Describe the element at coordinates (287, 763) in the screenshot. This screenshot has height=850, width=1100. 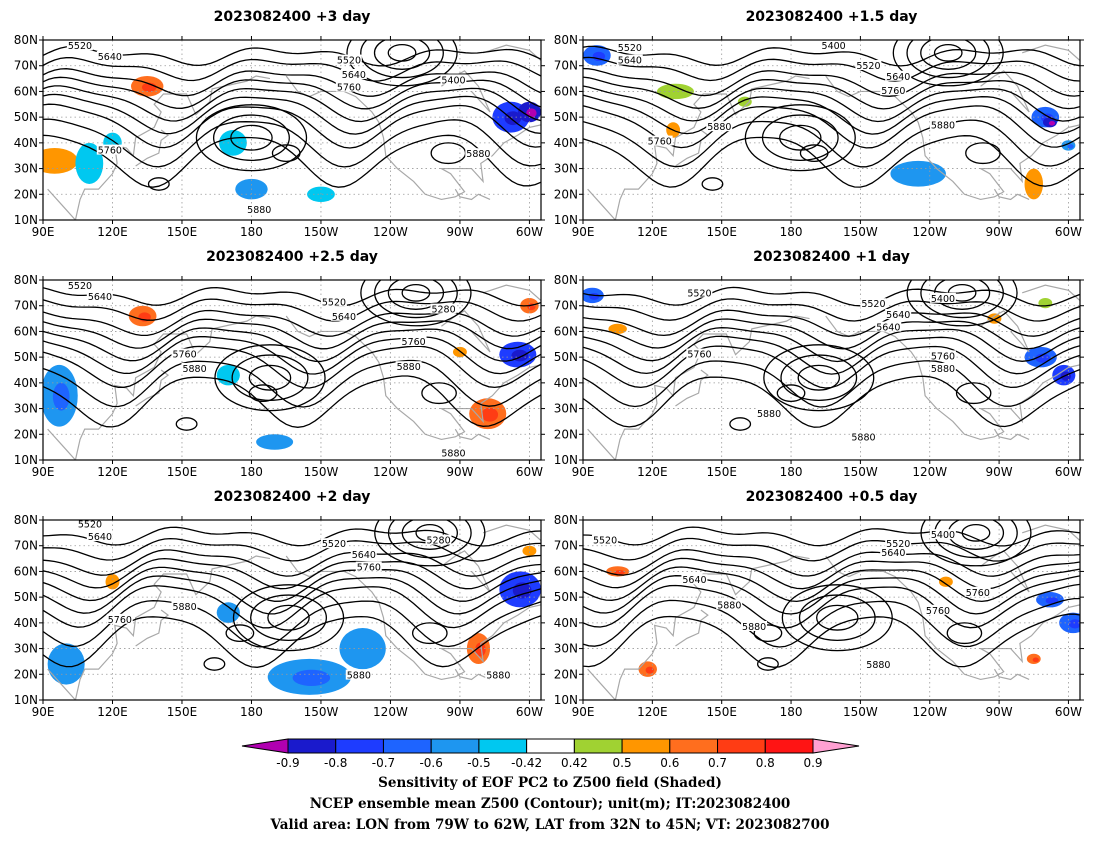
I see `colorbar-level-label: -0.9` at that location.